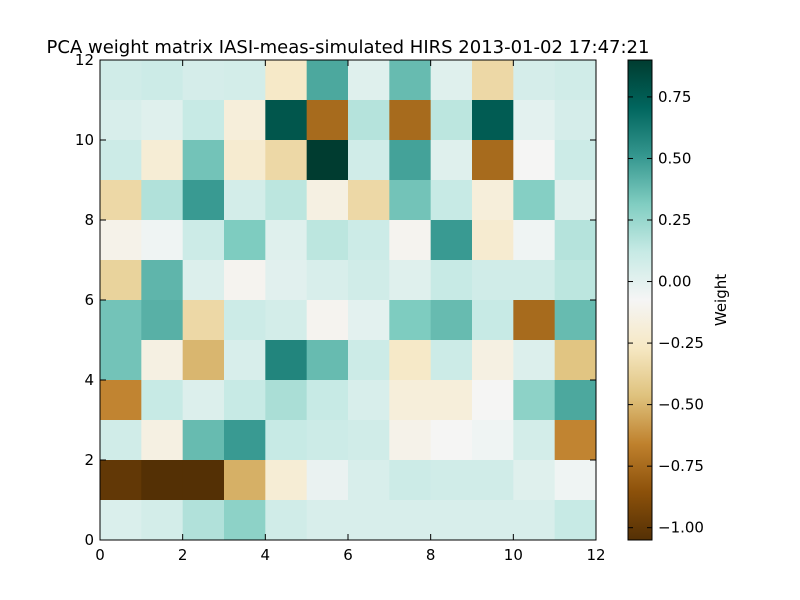 The width and height of the screenshot is (800, 600). What do you see at coordinates (89, 540) in the screenshot?
I see `y-tick-label: 0` at bounding box center [89, 540].